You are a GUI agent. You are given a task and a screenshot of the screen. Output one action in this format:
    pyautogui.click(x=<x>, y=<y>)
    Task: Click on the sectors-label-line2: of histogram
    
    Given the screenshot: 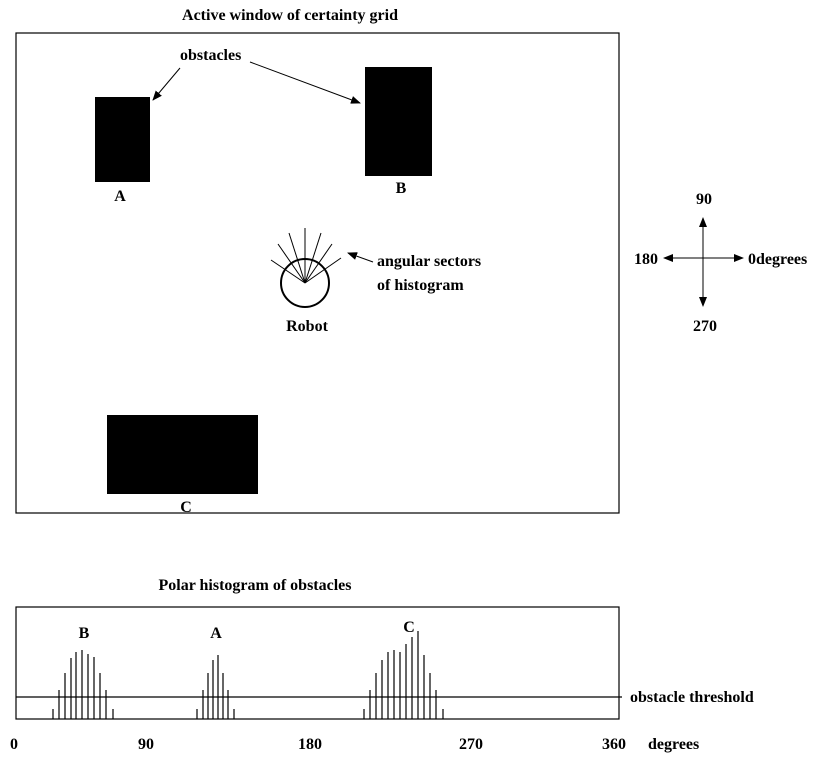 What is the action you would take?
    pyautogui.click(x=420, y=285)
    